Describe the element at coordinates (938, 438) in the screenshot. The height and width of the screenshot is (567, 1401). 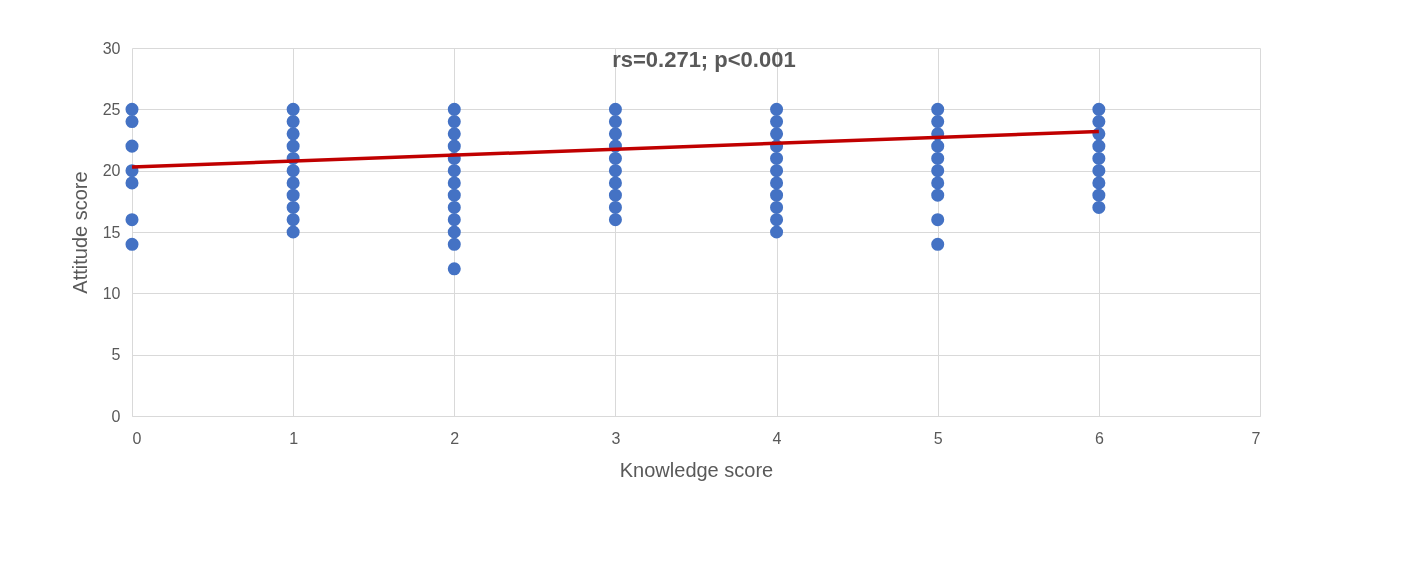
I see `x-tick-label: 5` at that location.